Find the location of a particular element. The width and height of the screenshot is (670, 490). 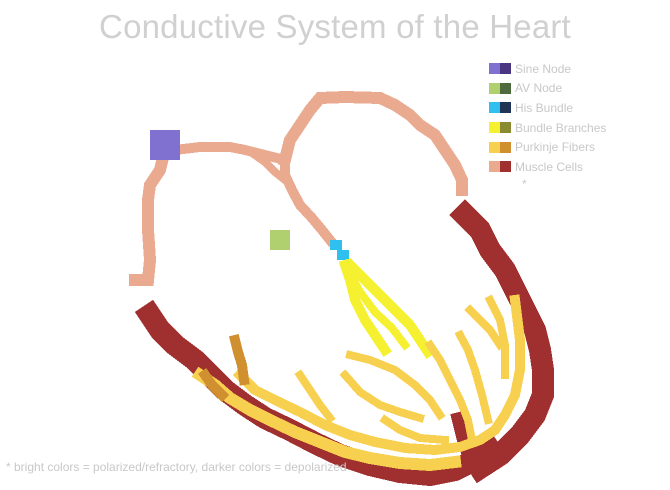

muscle-cells-right-atrium is located at coordinates (372, 143).